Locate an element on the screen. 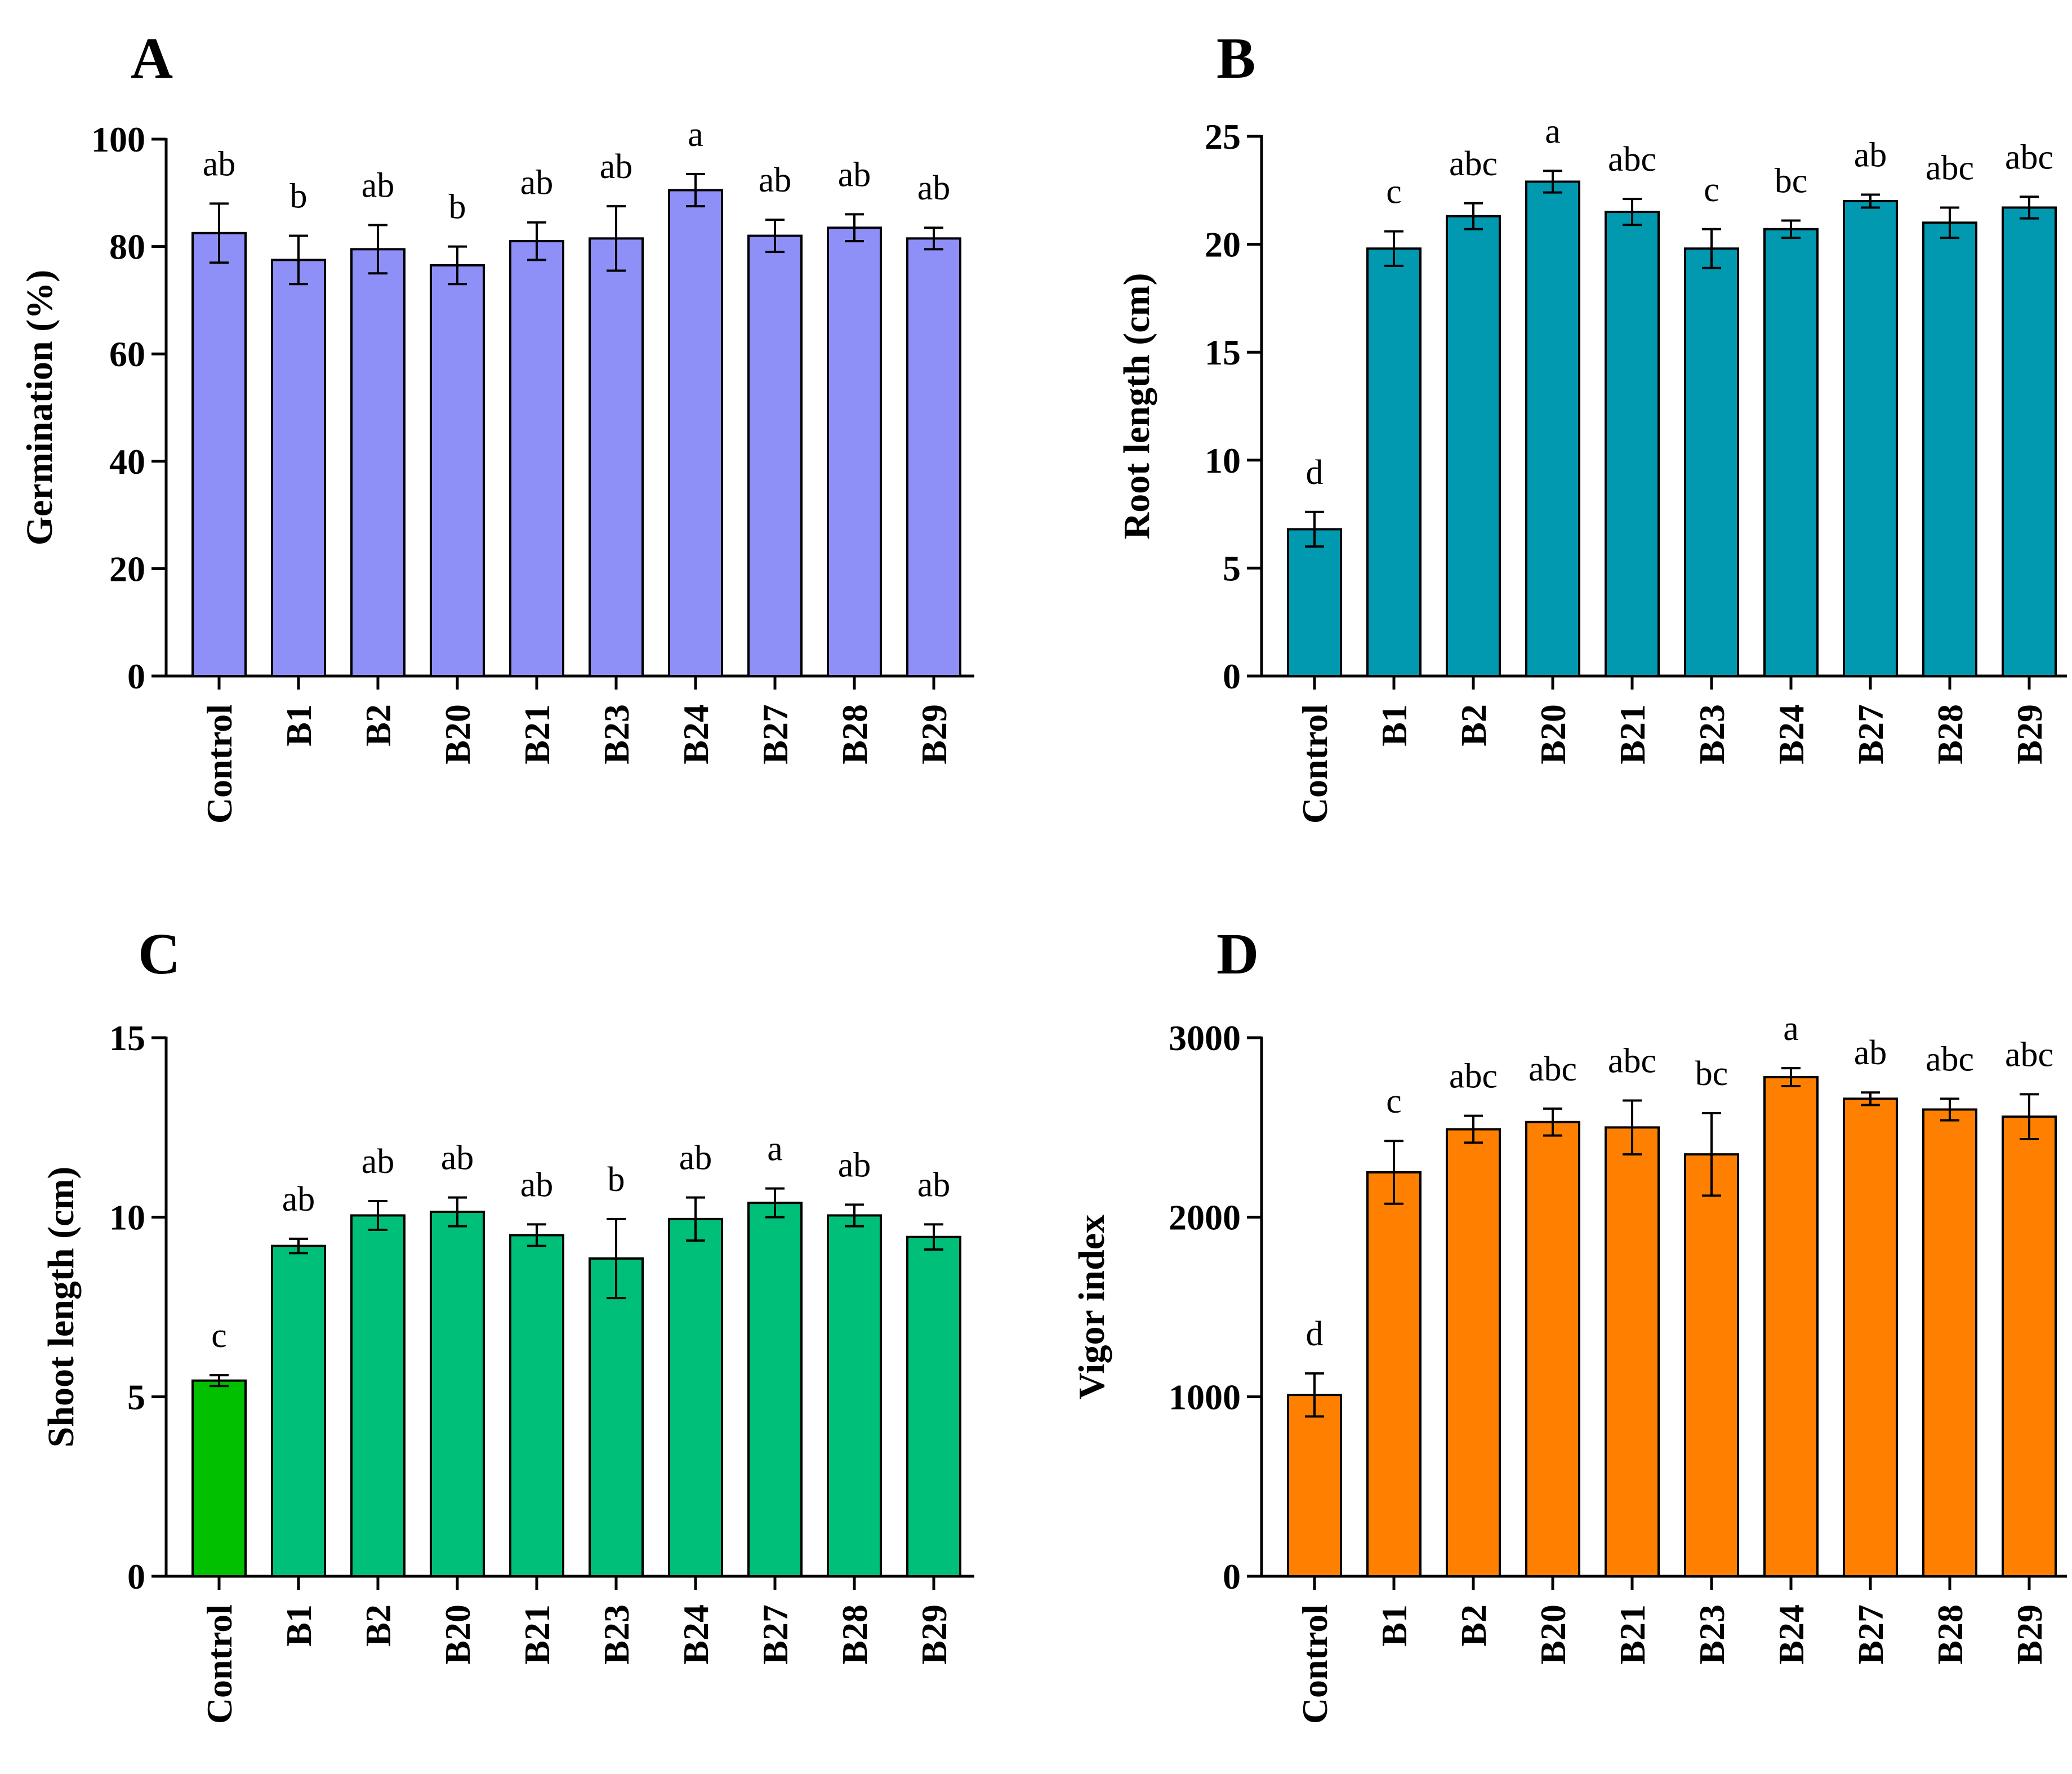 This screenshot has width=2072, height=1774. y-tick-label: 20 is located at coordinates (1223, 245).